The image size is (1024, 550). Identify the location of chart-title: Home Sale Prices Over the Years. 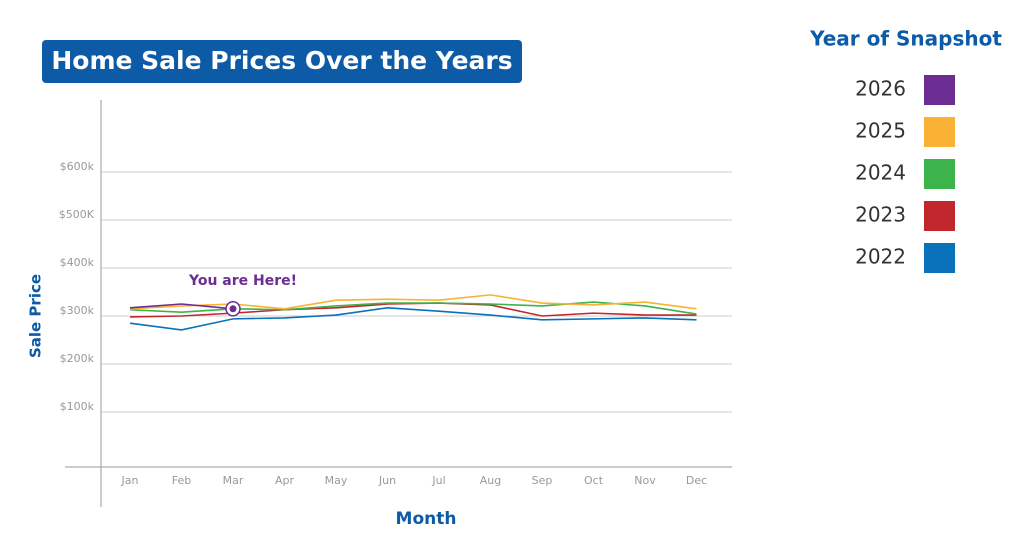
(281, 60).